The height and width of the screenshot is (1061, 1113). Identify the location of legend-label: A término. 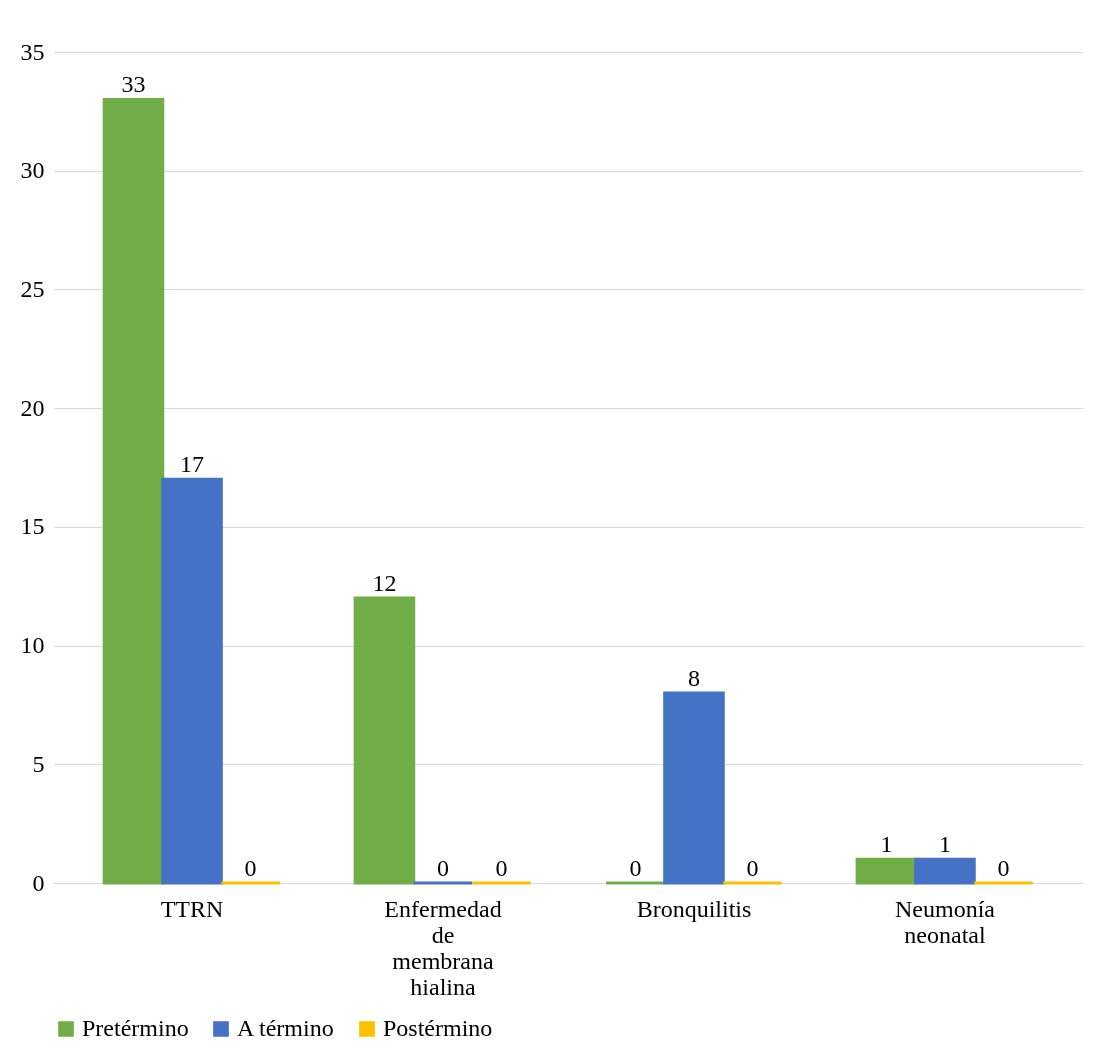
(285, 1028).